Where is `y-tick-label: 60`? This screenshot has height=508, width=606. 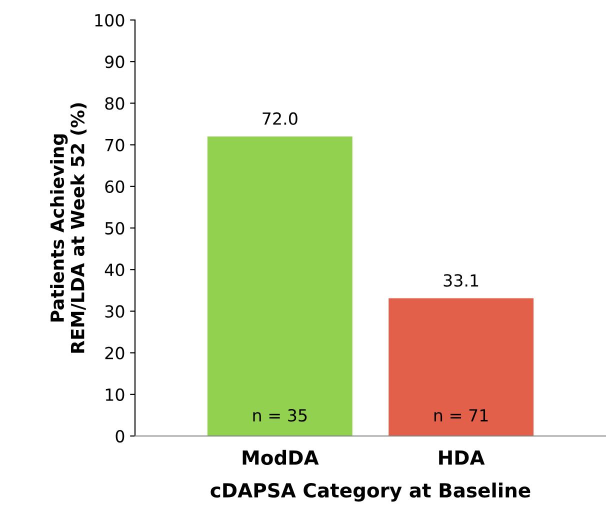
y-tick-label: 60 is located at coordinates (114, 186).